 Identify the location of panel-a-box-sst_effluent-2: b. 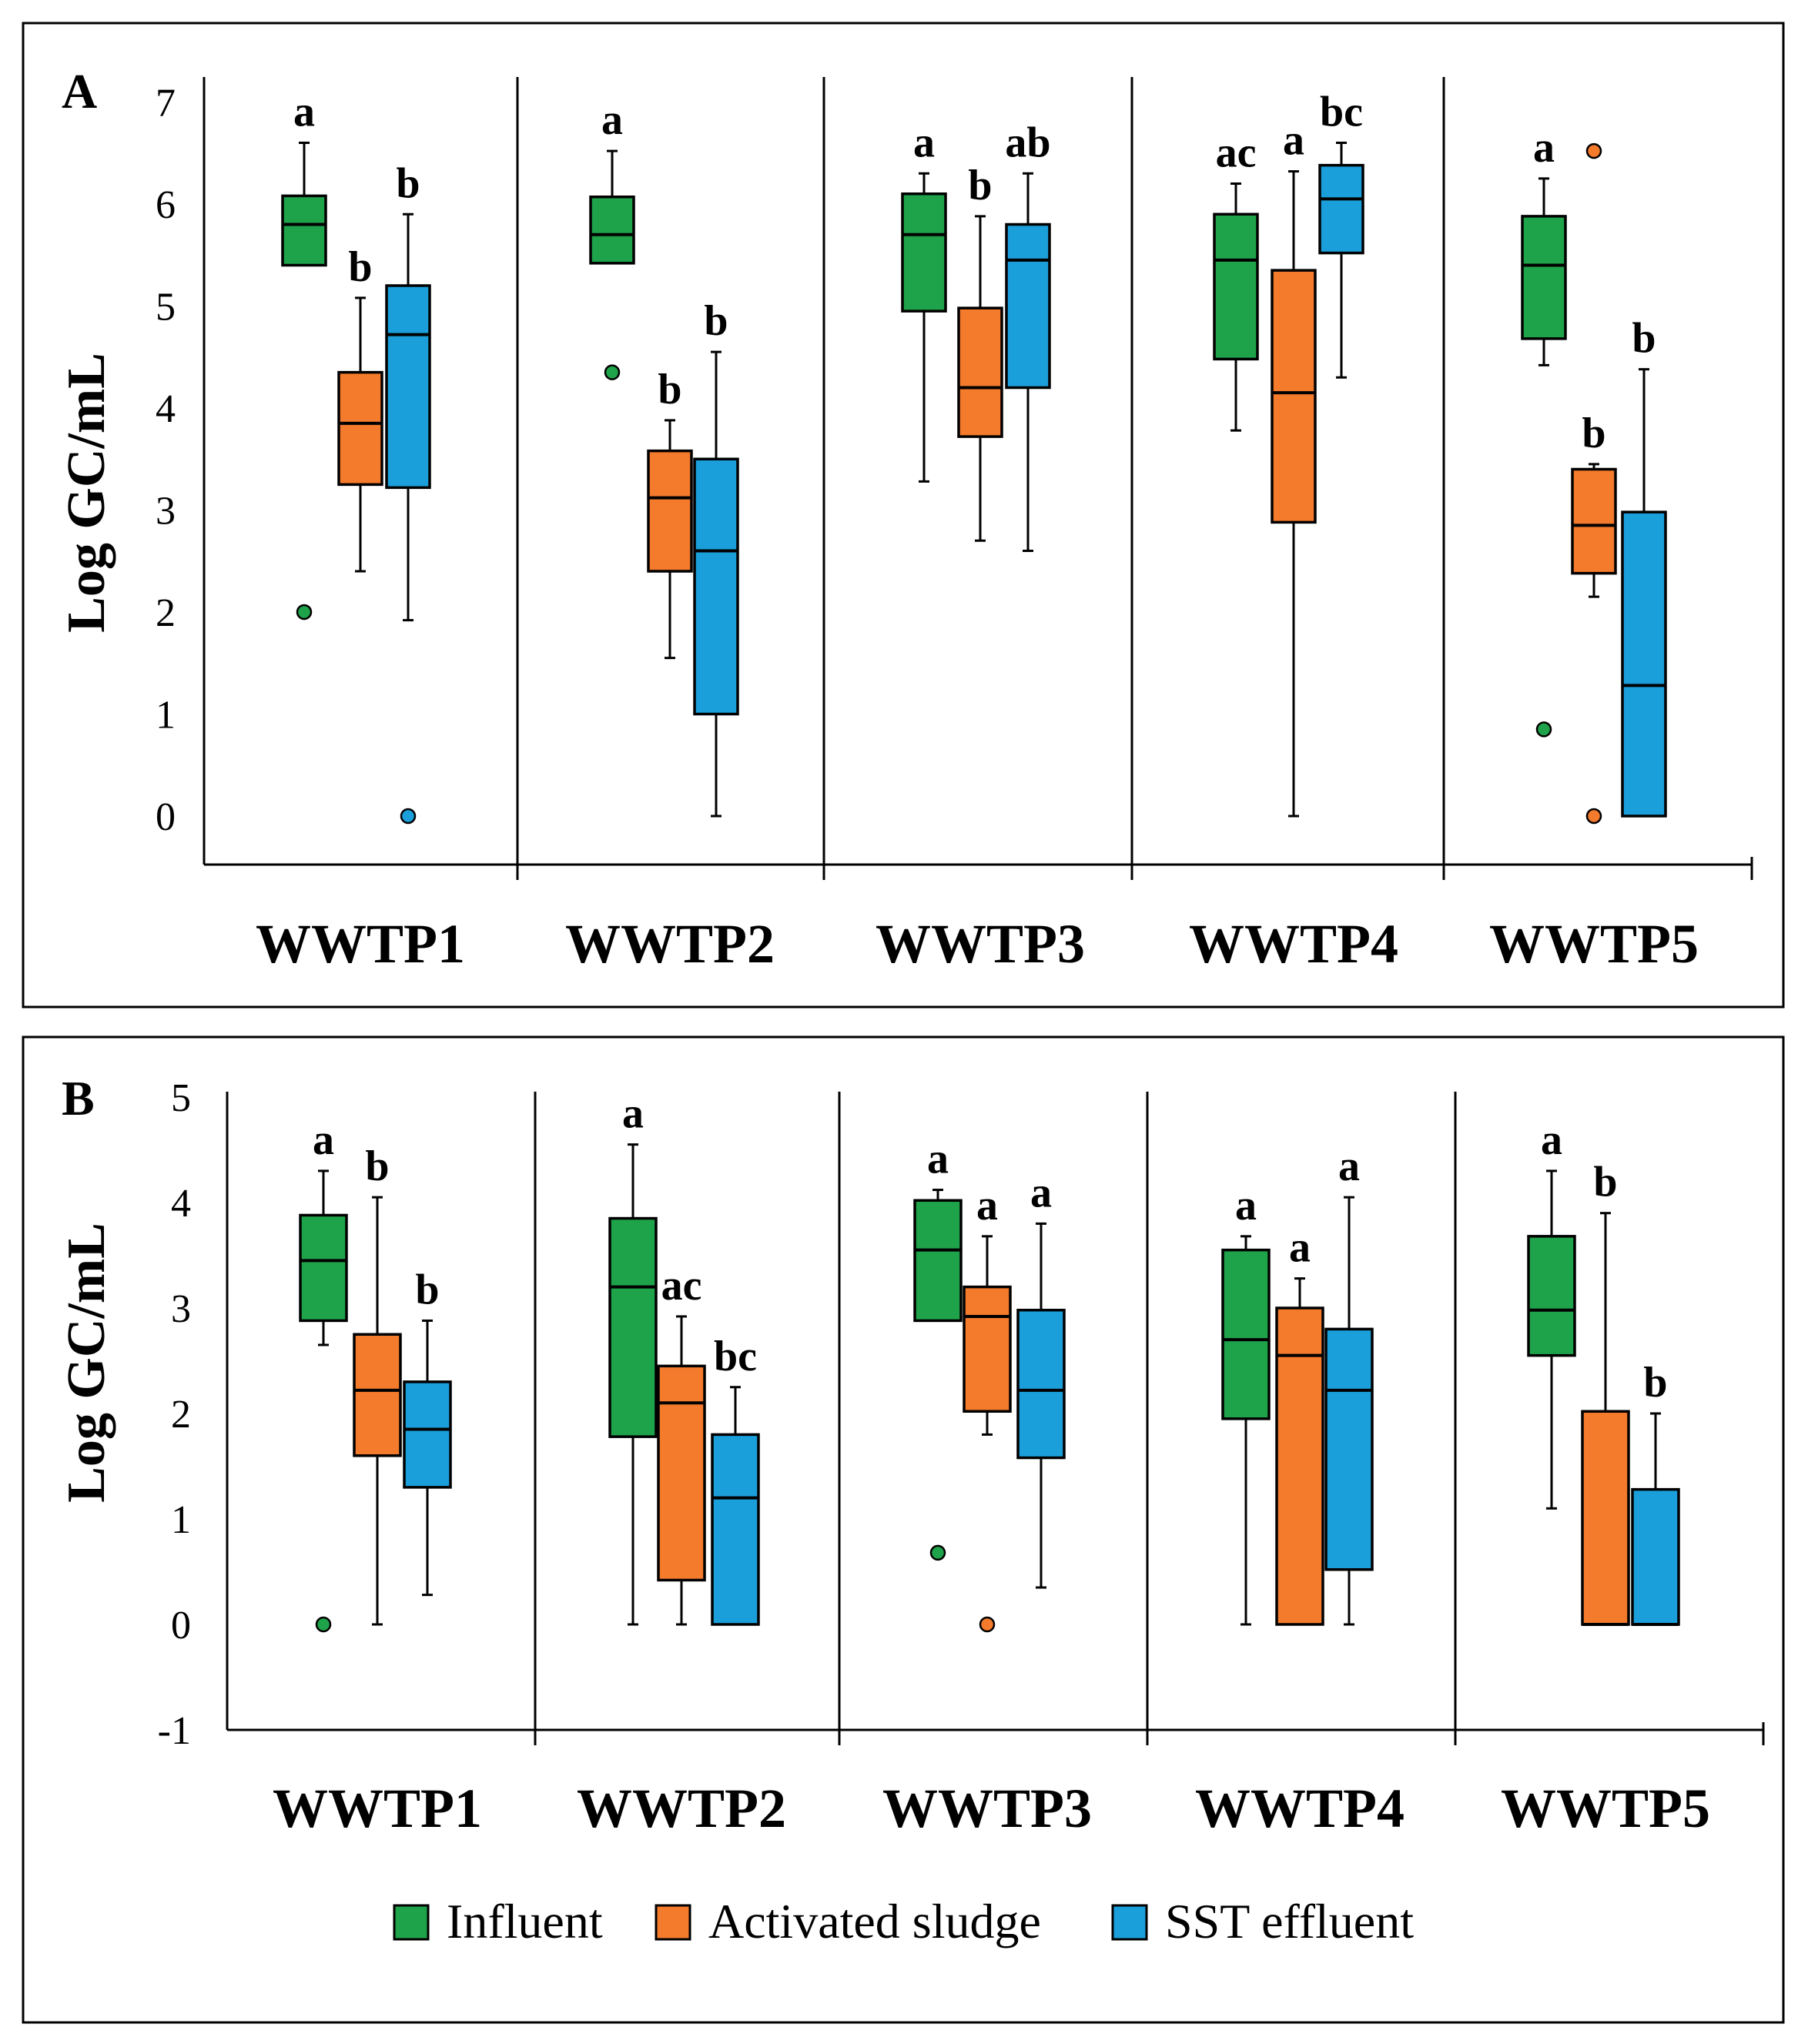
(716, 557).